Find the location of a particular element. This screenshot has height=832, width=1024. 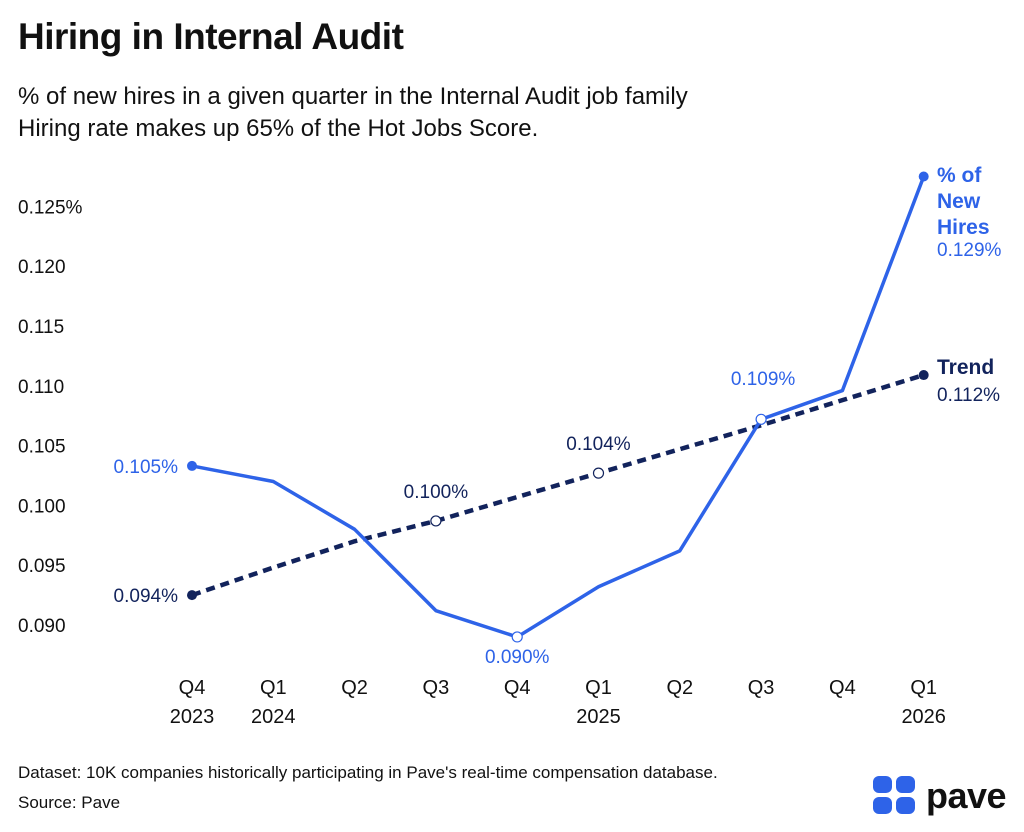

x-tick-year-label: 2026 is located at coordinates (923, 717).